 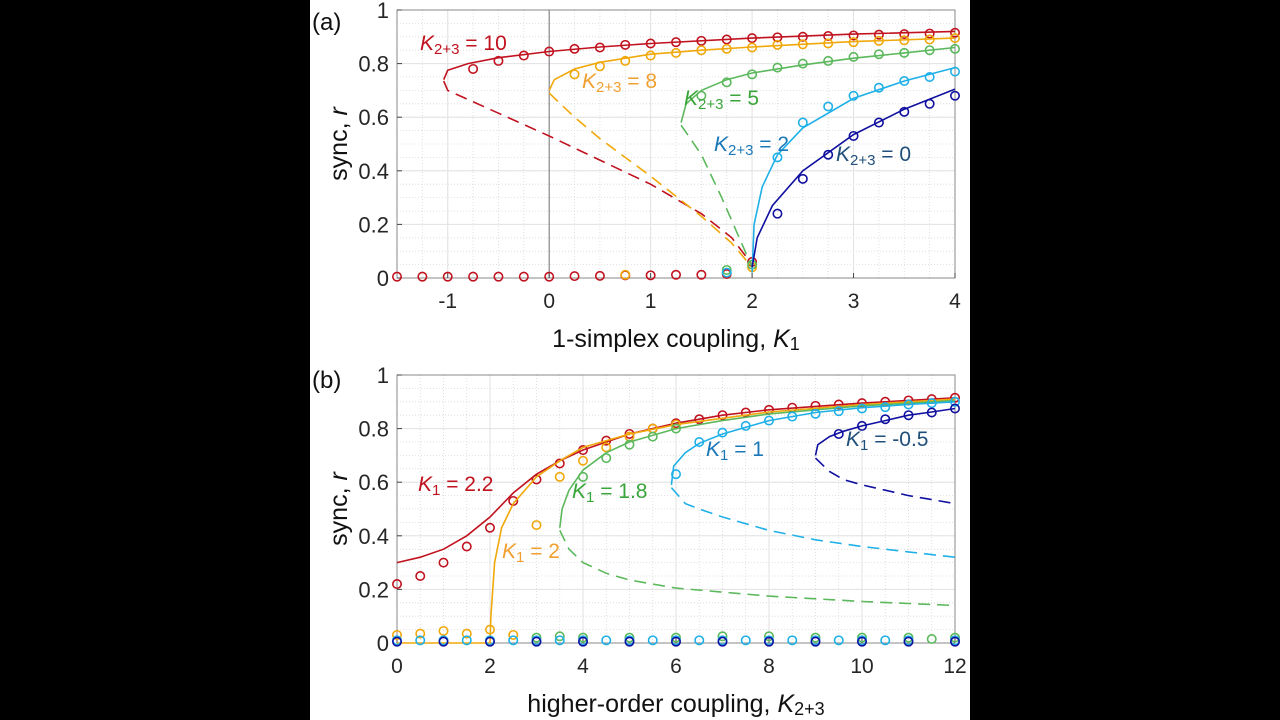 What do you see at coordinates (373, 117) in the screenshot?
I see `y-tick-label: 0.6` at bounding box center [373, 117].